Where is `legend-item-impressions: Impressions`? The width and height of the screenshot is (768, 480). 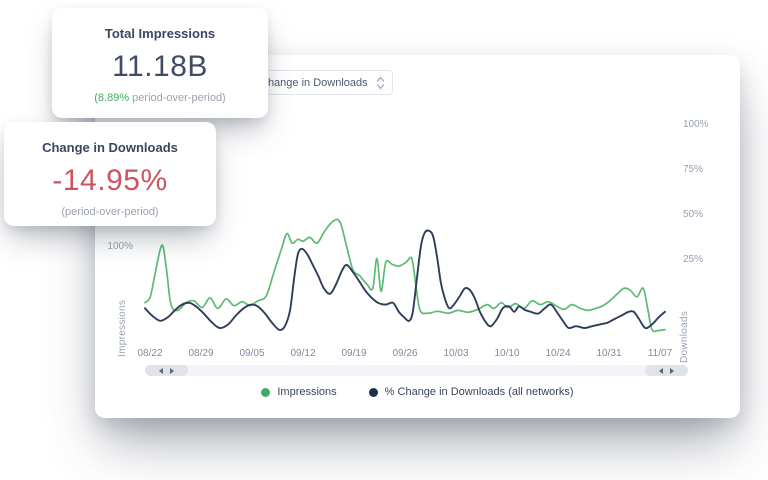 legend-item-impressions: Impressions is located at coordinates (299, 392).